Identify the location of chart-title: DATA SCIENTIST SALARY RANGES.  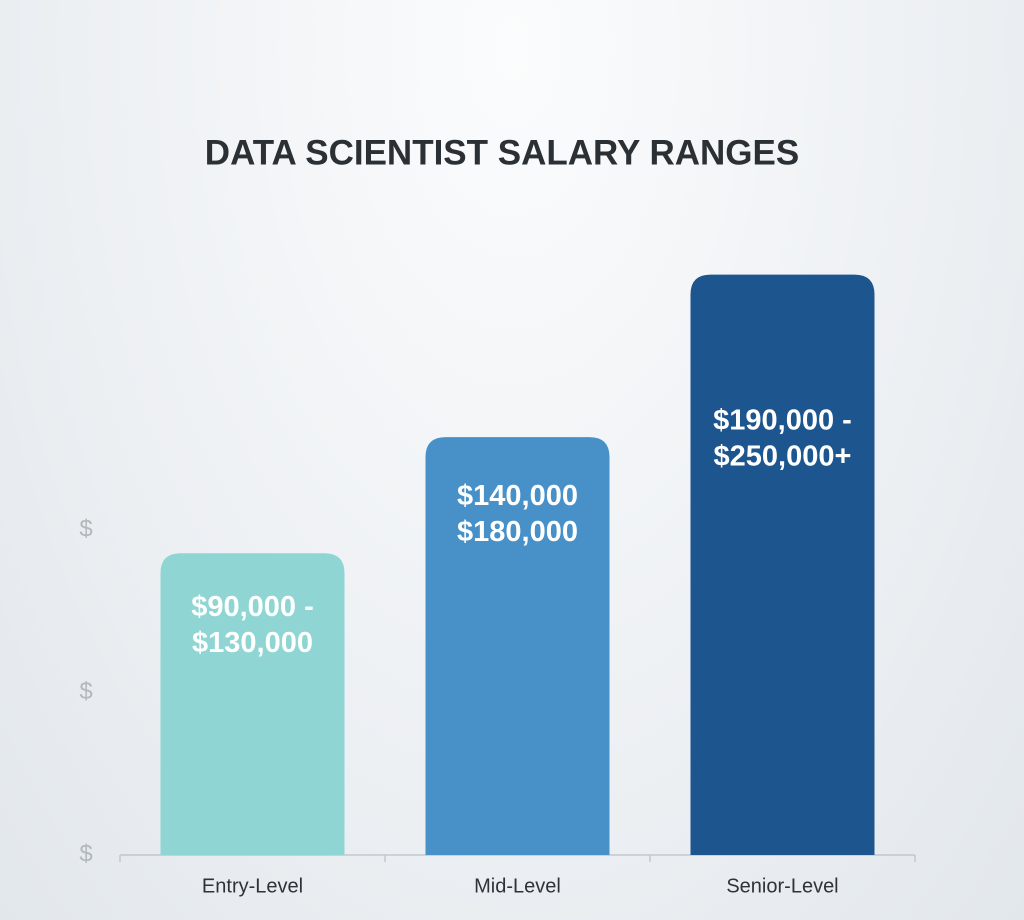
(502, 152).